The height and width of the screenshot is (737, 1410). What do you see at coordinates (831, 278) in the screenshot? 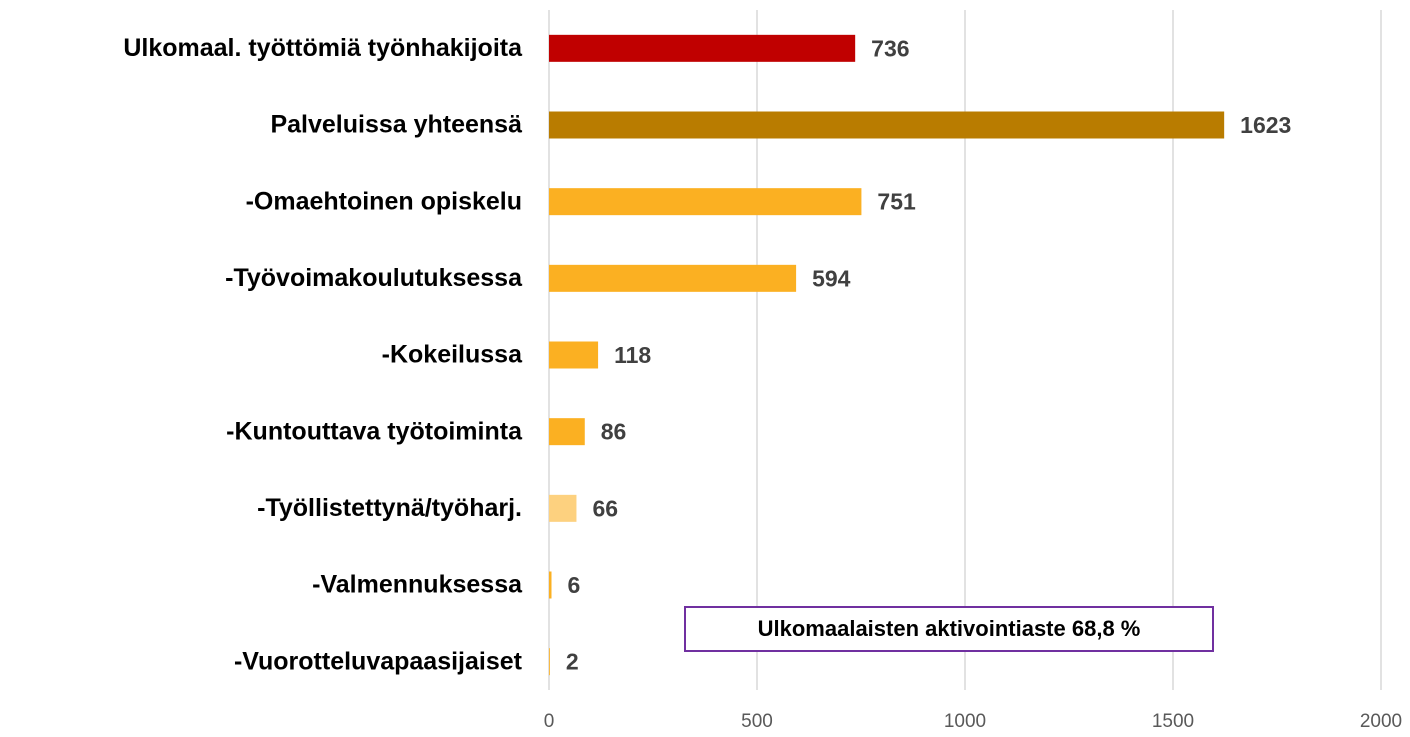
I see `value-label: 594` at bounding box center [831, 278].